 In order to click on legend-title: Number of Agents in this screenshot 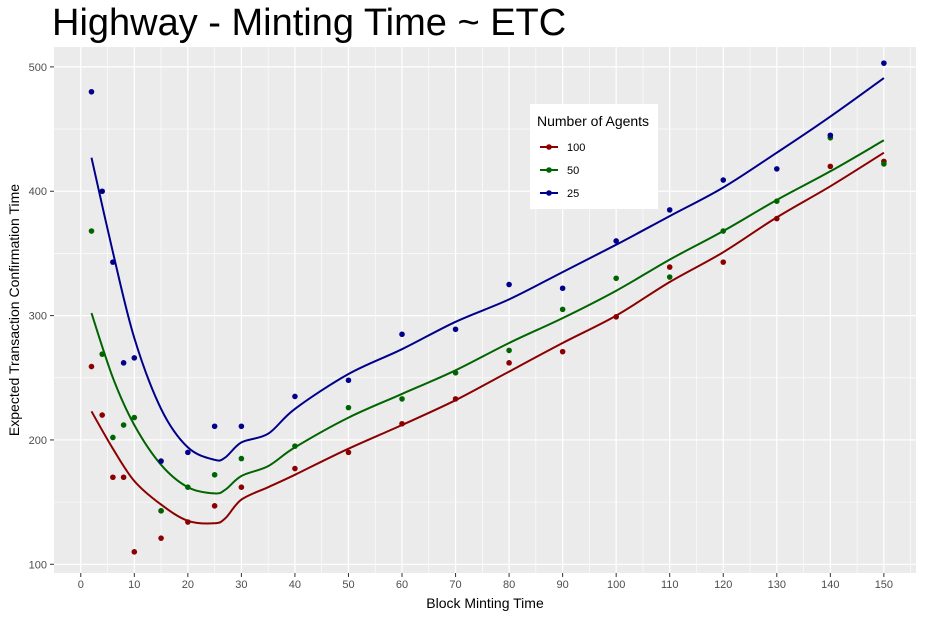, I will do `click(593, 121)`.